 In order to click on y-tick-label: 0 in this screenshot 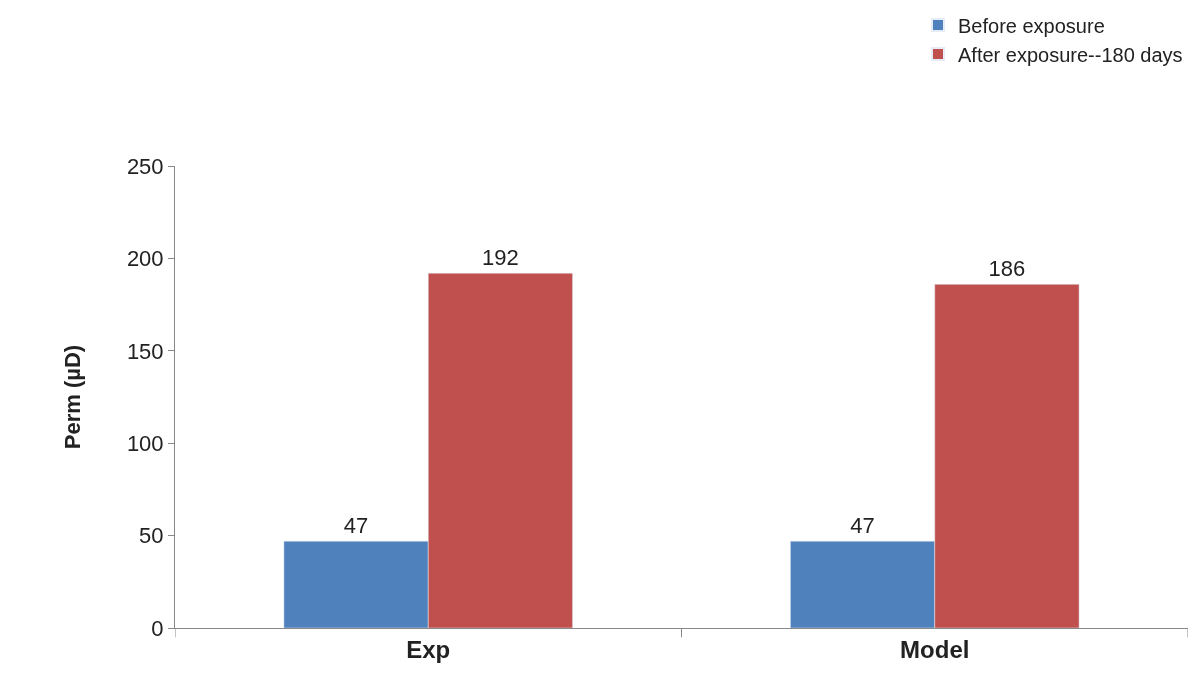, I will do `click(157, 628)`.